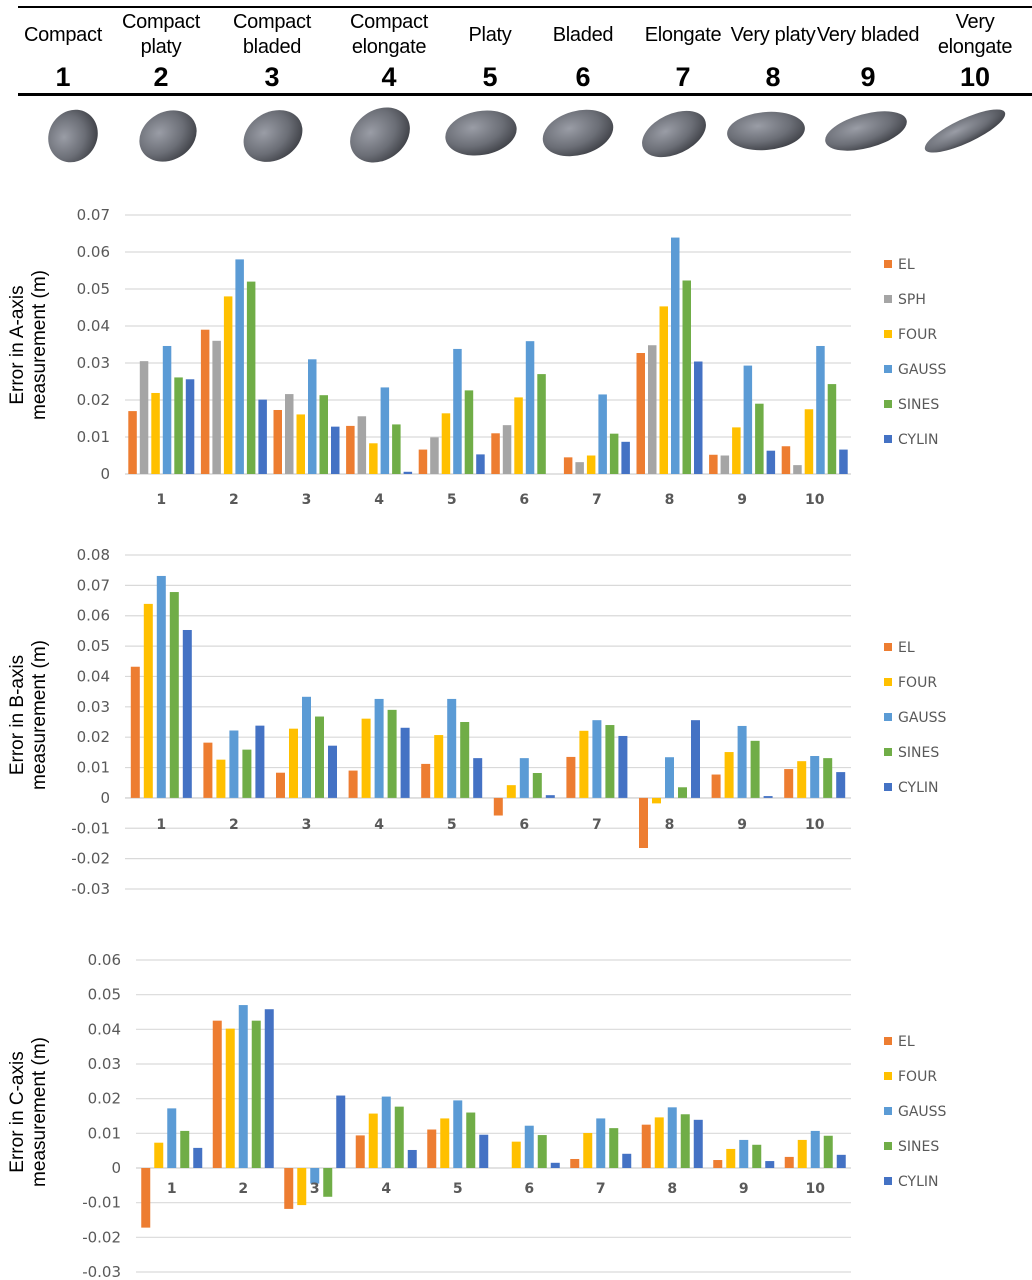 Image resolution: width=1032 pixels, height=1280 pixels. I want to click on y-tick-label: 0, so click(105, 474).